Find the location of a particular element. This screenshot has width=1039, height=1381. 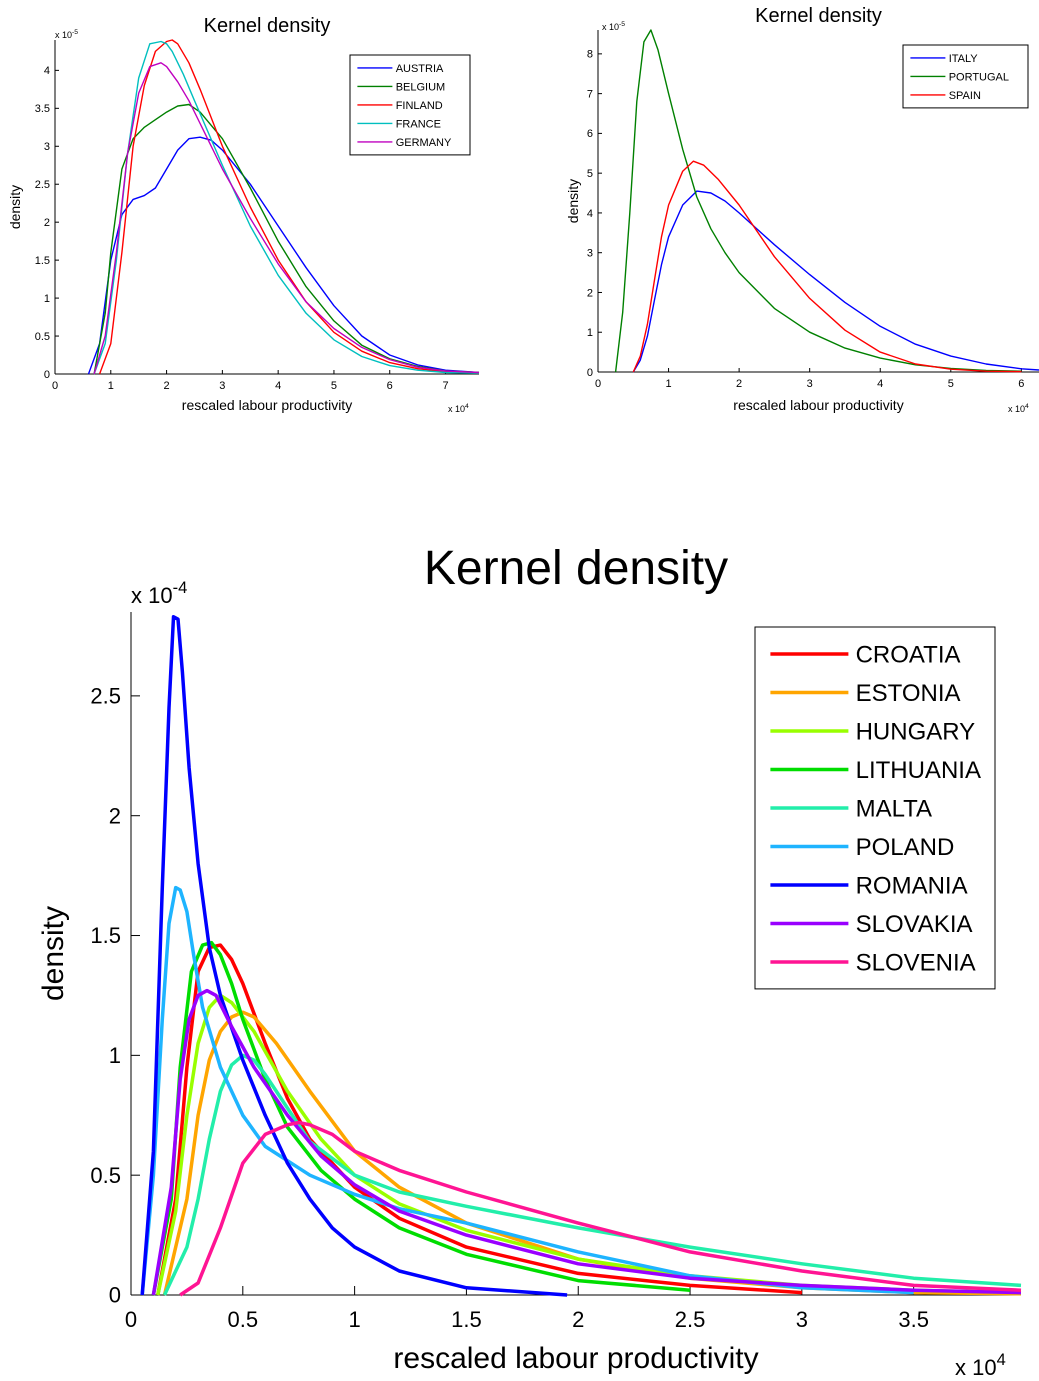

chart1-y-tick-label: 3 is located at coordinates (47, 147).